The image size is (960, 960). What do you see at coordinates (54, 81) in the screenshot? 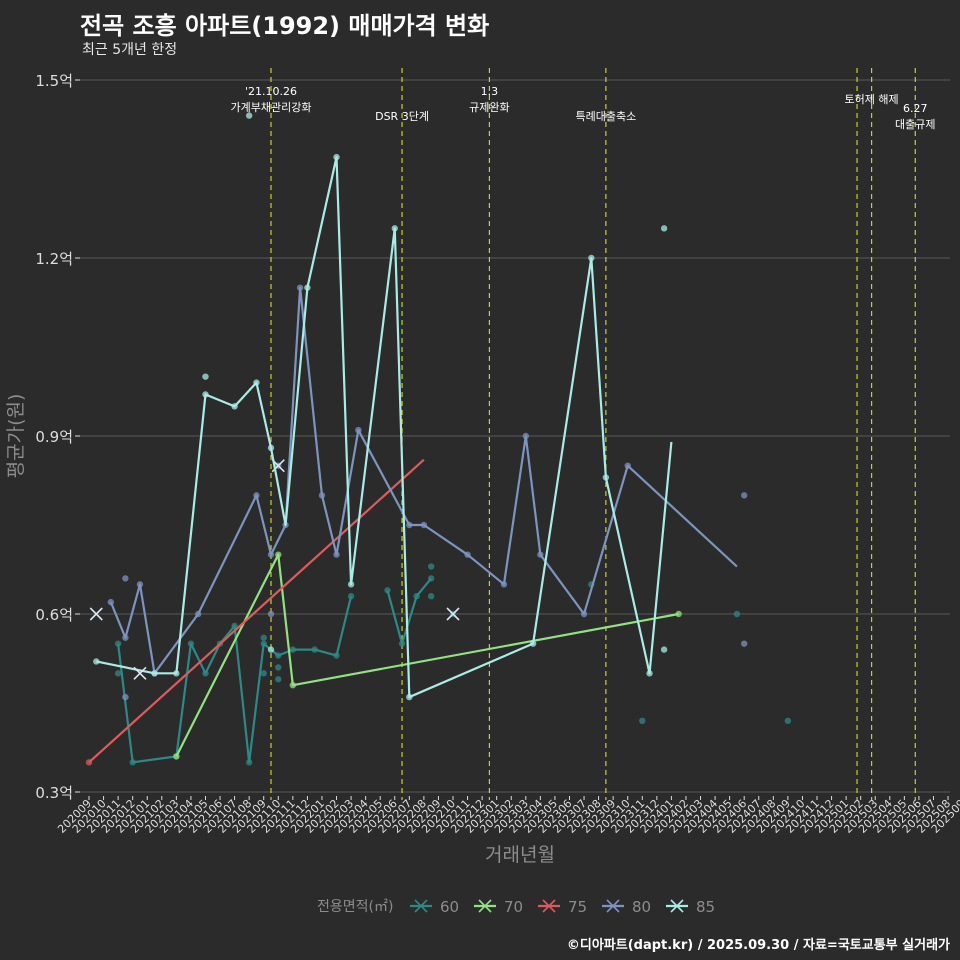
I see `y-tick-label: 1.5억` at bounding box center [54, 81].